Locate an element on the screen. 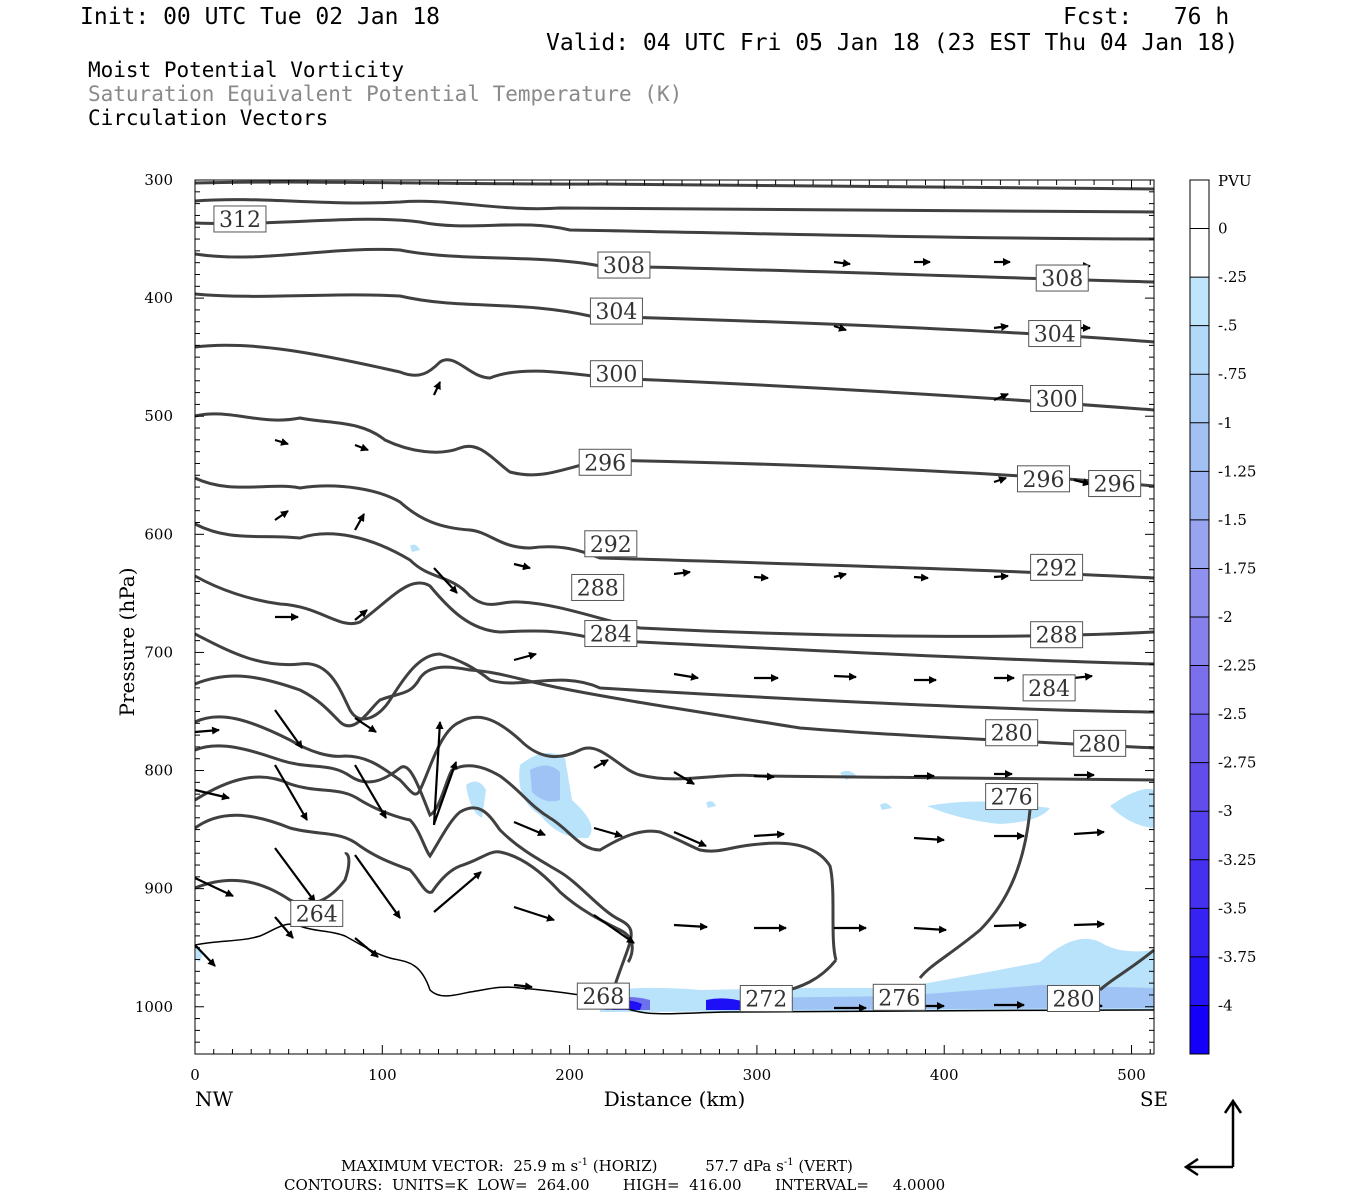  colorbar-label: -2.25 is located at coordinates (1237, 666).